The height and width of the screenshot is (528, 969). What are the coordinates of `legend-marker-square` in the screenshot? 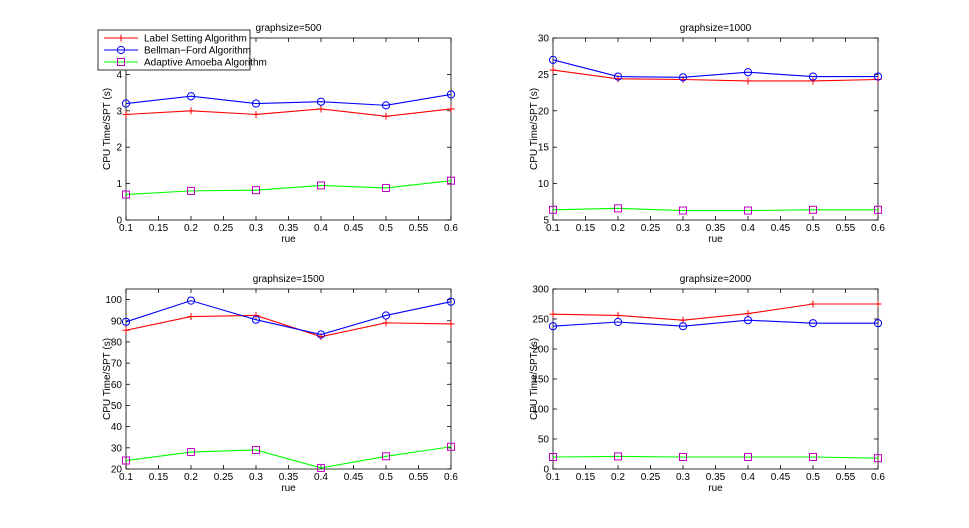 It's located at (121, 62).